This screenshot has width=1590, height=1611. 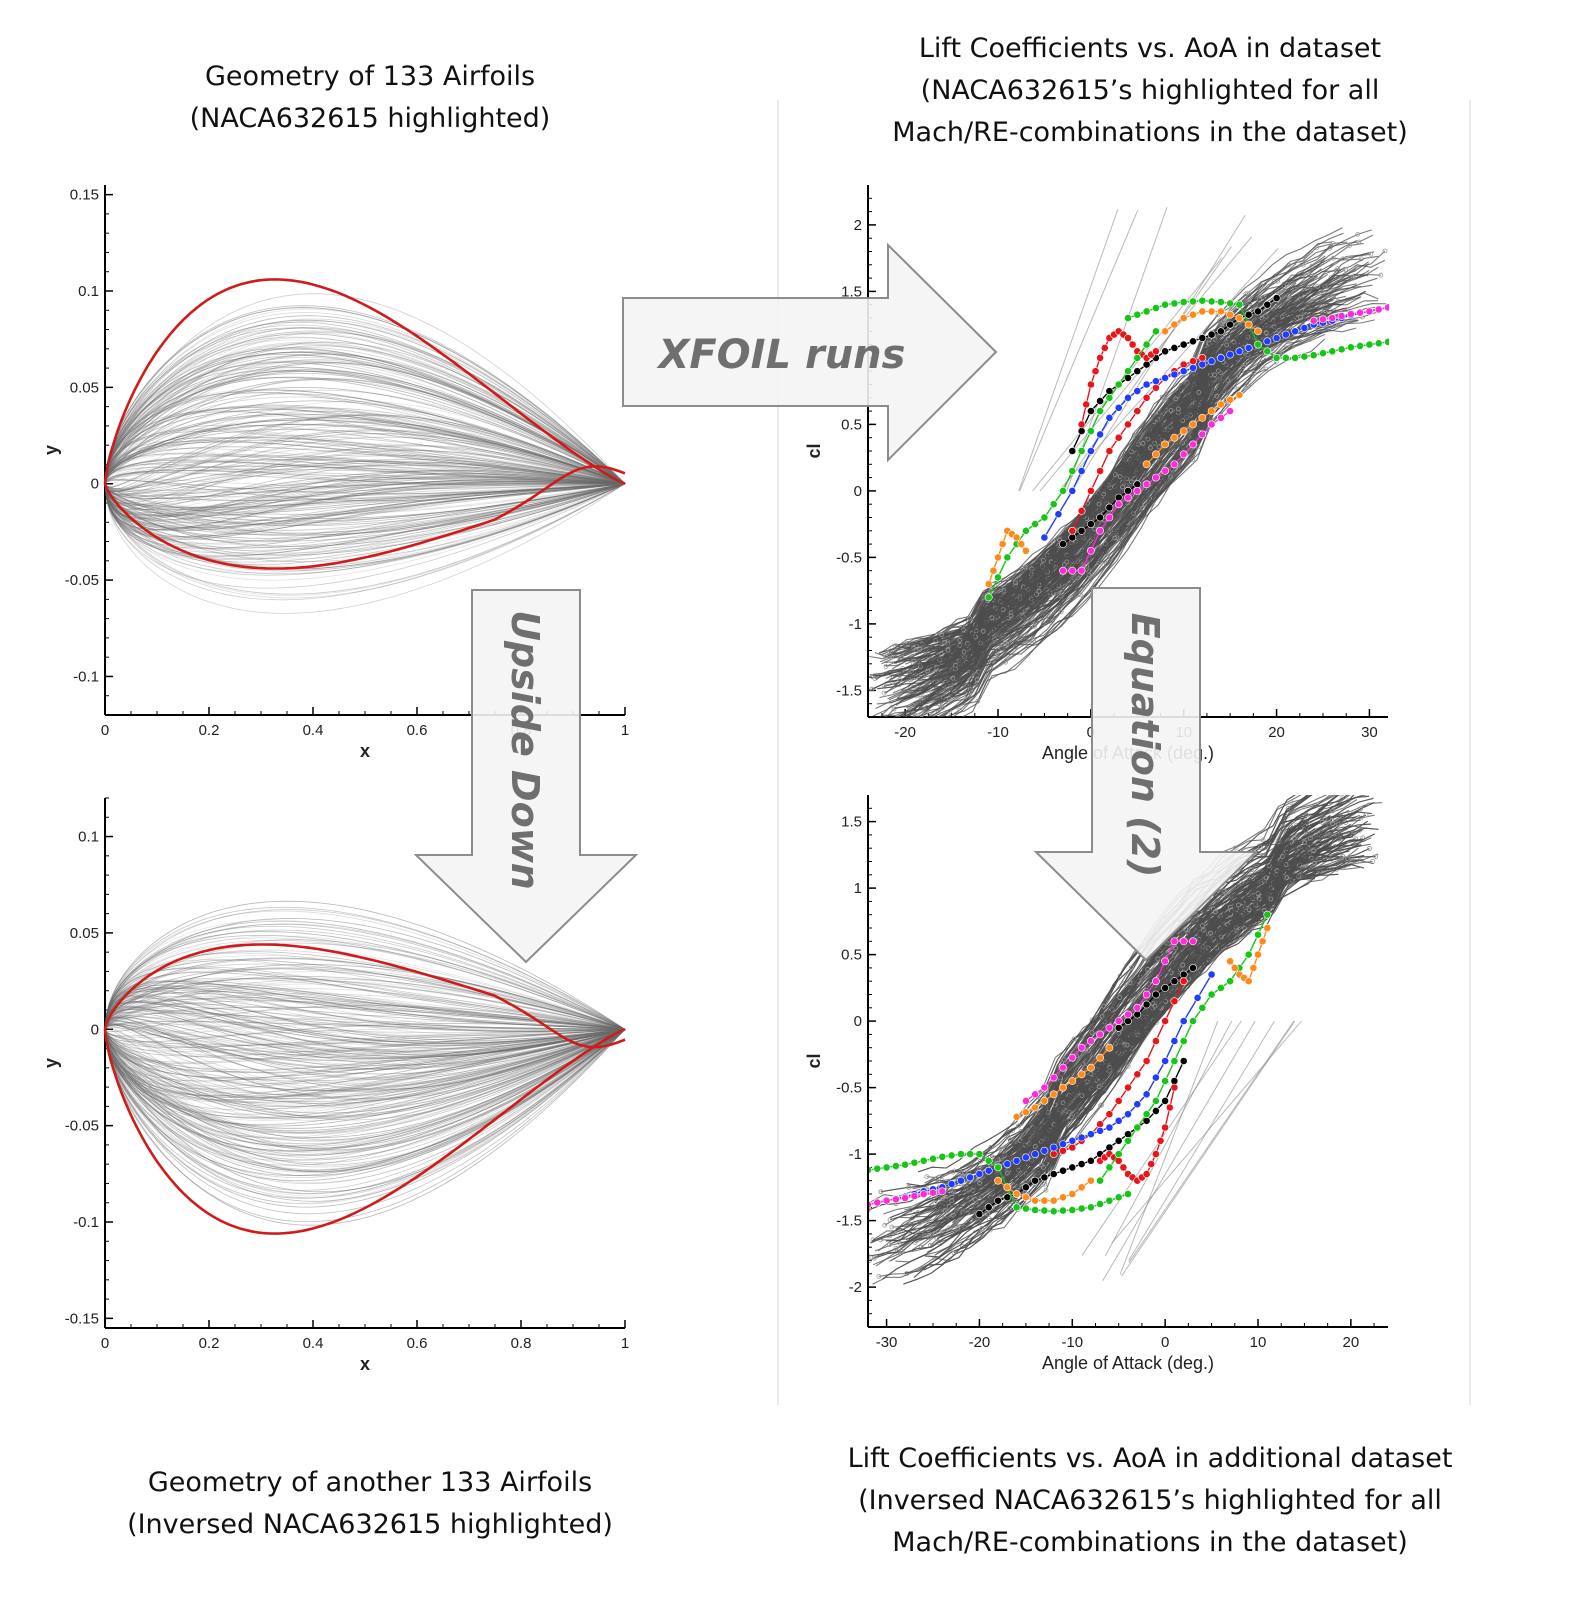 I want to click on geom-bottom-highlight-upper, so click(x=364, y=996).